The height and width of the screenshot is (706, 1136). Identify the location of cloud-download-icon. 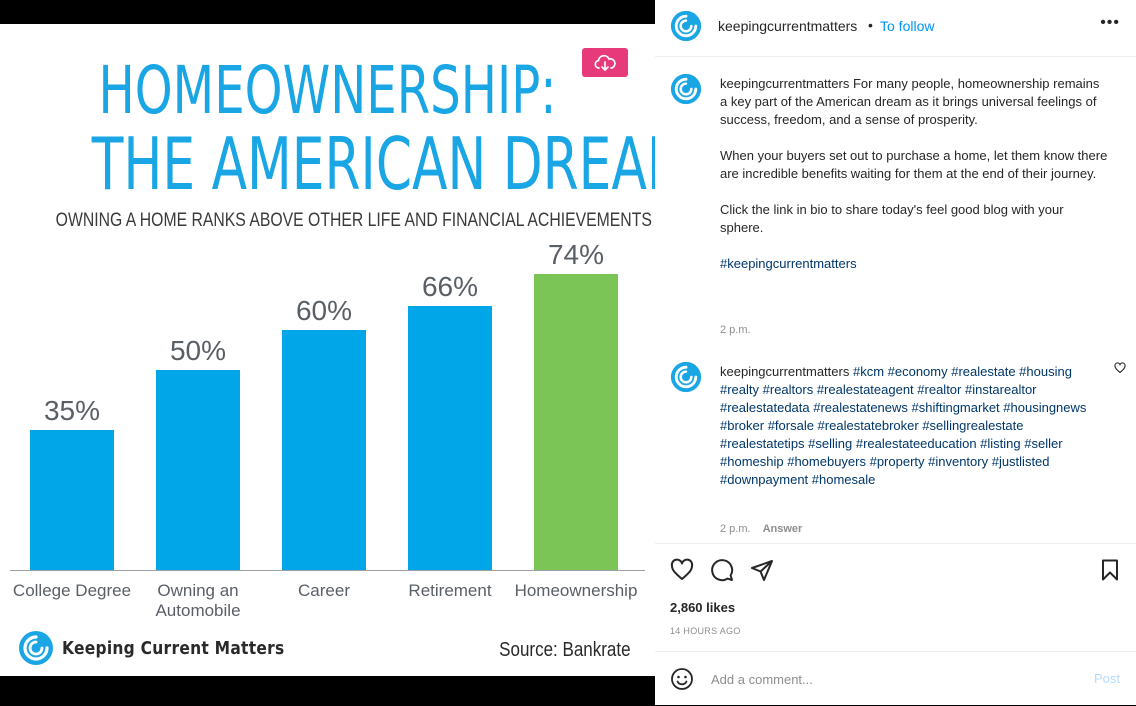
(605, 62).